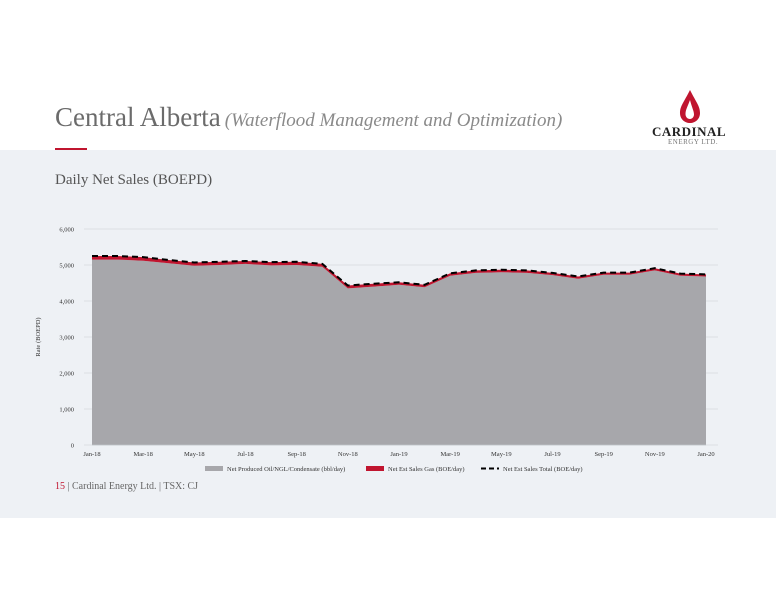  What do you see at coordinates (398, 454) in the screenshot?
I see `x-tick-label: Jan-19` at bounding box center [398, 454].